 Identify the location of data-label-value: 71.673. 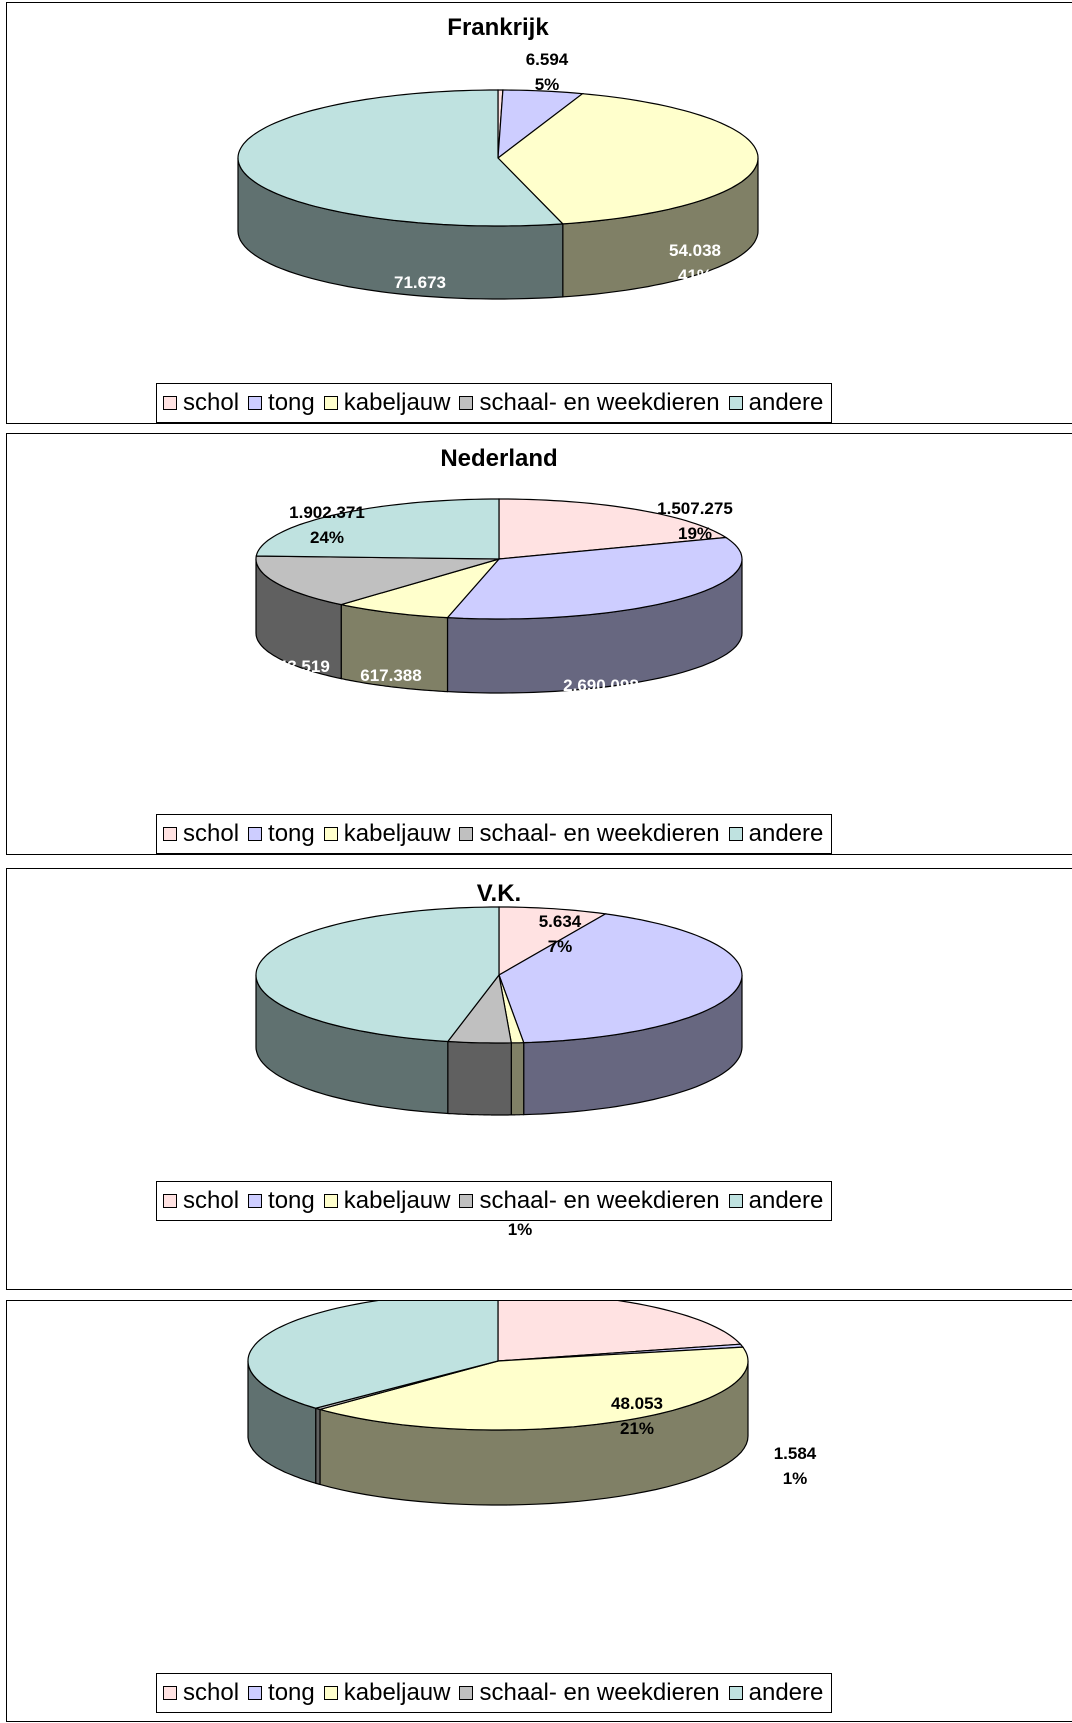
(420, 282).